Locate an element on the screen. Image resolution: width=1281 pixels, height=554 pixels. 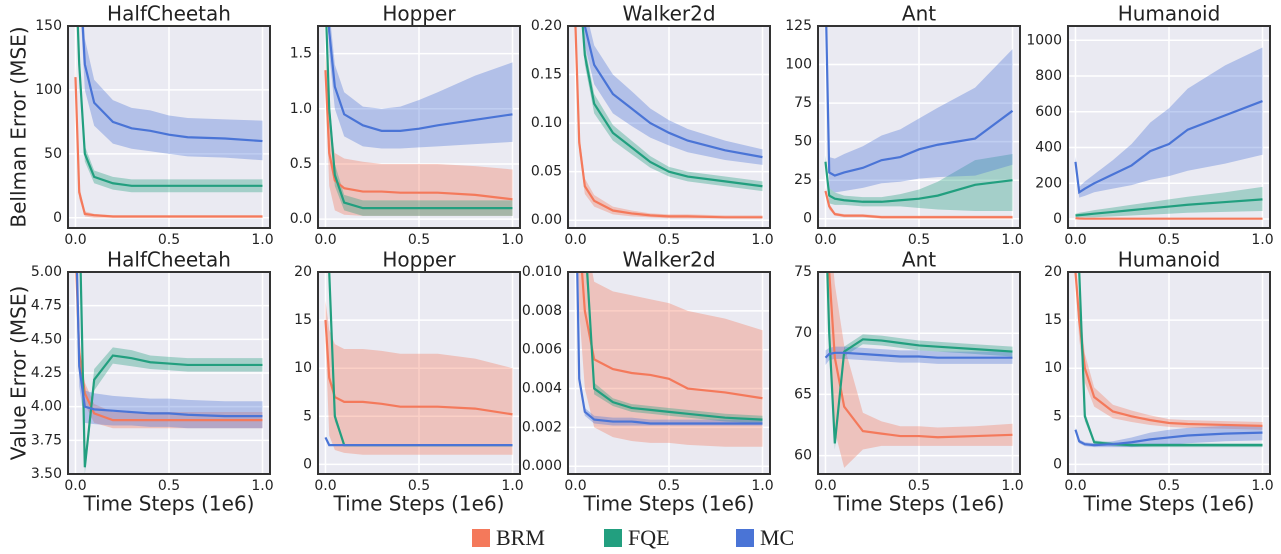
y-tick-label: 20 is located at coordinates (303, 272).